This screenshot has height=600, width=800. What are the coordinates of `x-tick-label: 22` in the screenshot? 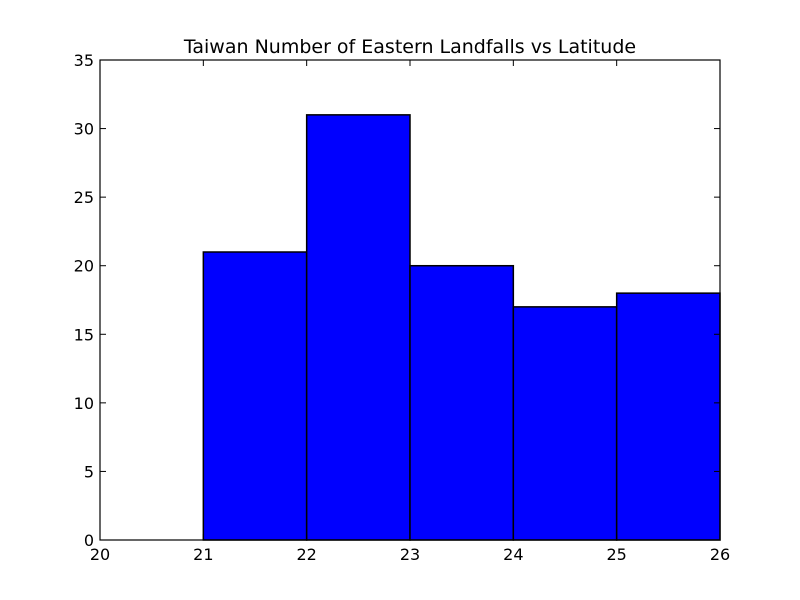 It's located at (306, 554).